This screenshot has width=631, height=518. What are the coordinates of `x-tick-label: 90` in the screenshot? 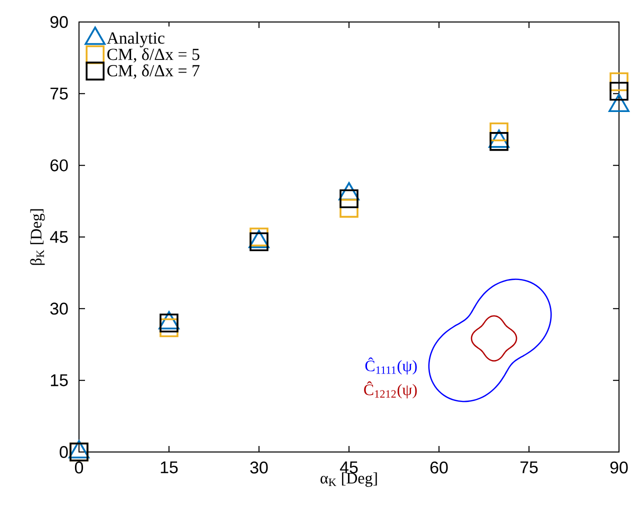 It's located at (619, 468).